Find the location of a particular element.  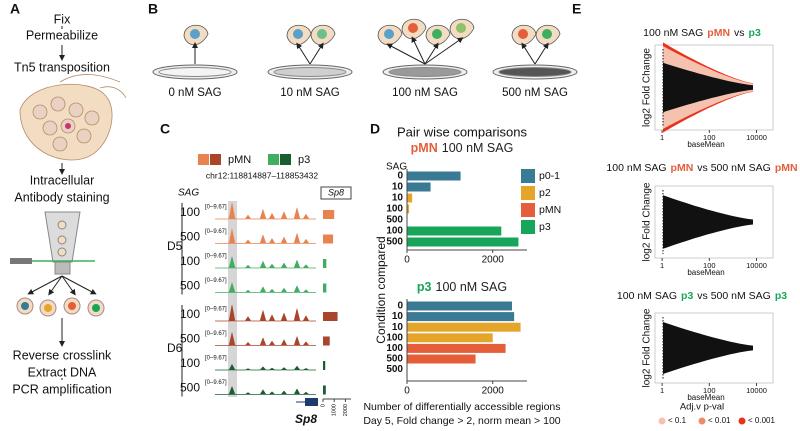

legend-label: < 0.001 is located at coordinates (761, 420).